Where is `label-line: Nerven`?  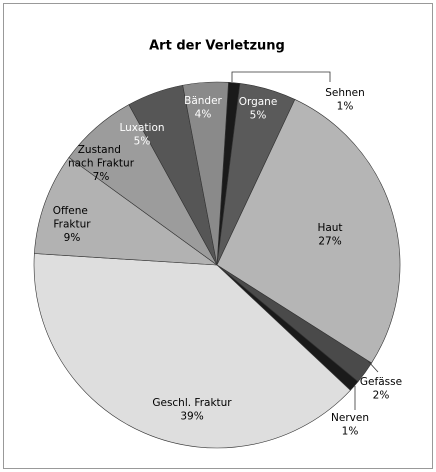
label-line: Nerven is located at coordinates (350, 418).